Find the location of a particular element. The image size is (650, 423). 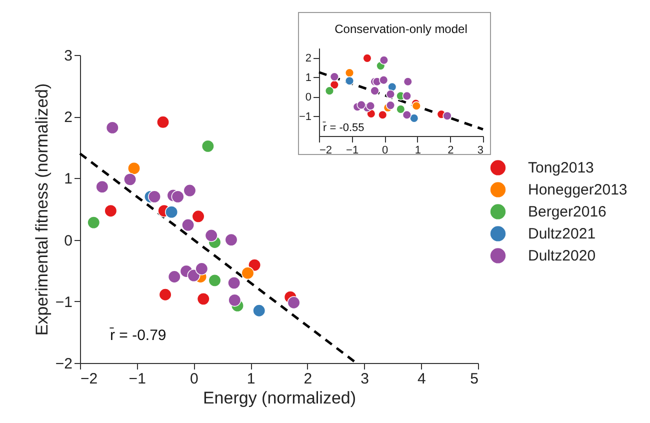

x-tick-label: 2 is located at coordinates (451, 150).